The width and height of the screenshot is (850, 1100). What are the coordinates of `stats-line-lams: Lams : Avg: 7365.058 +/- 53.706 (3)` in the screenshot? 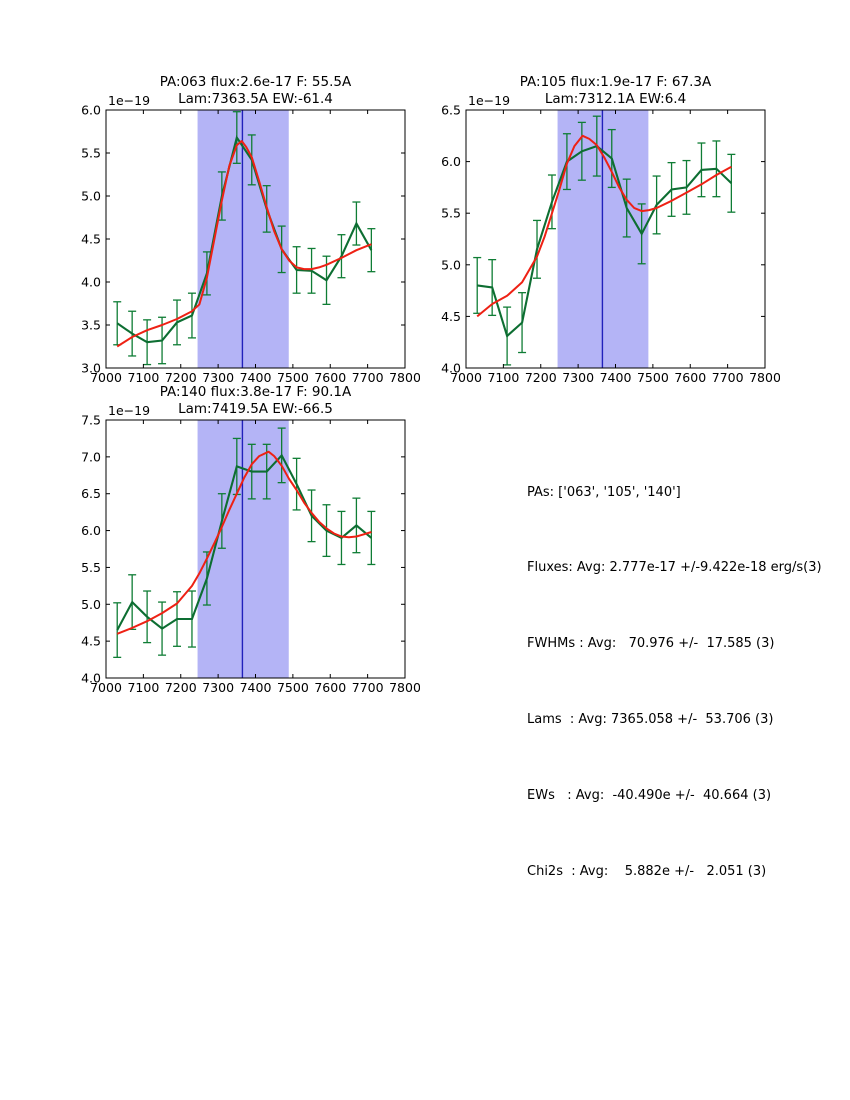 It's located at (650, 720).